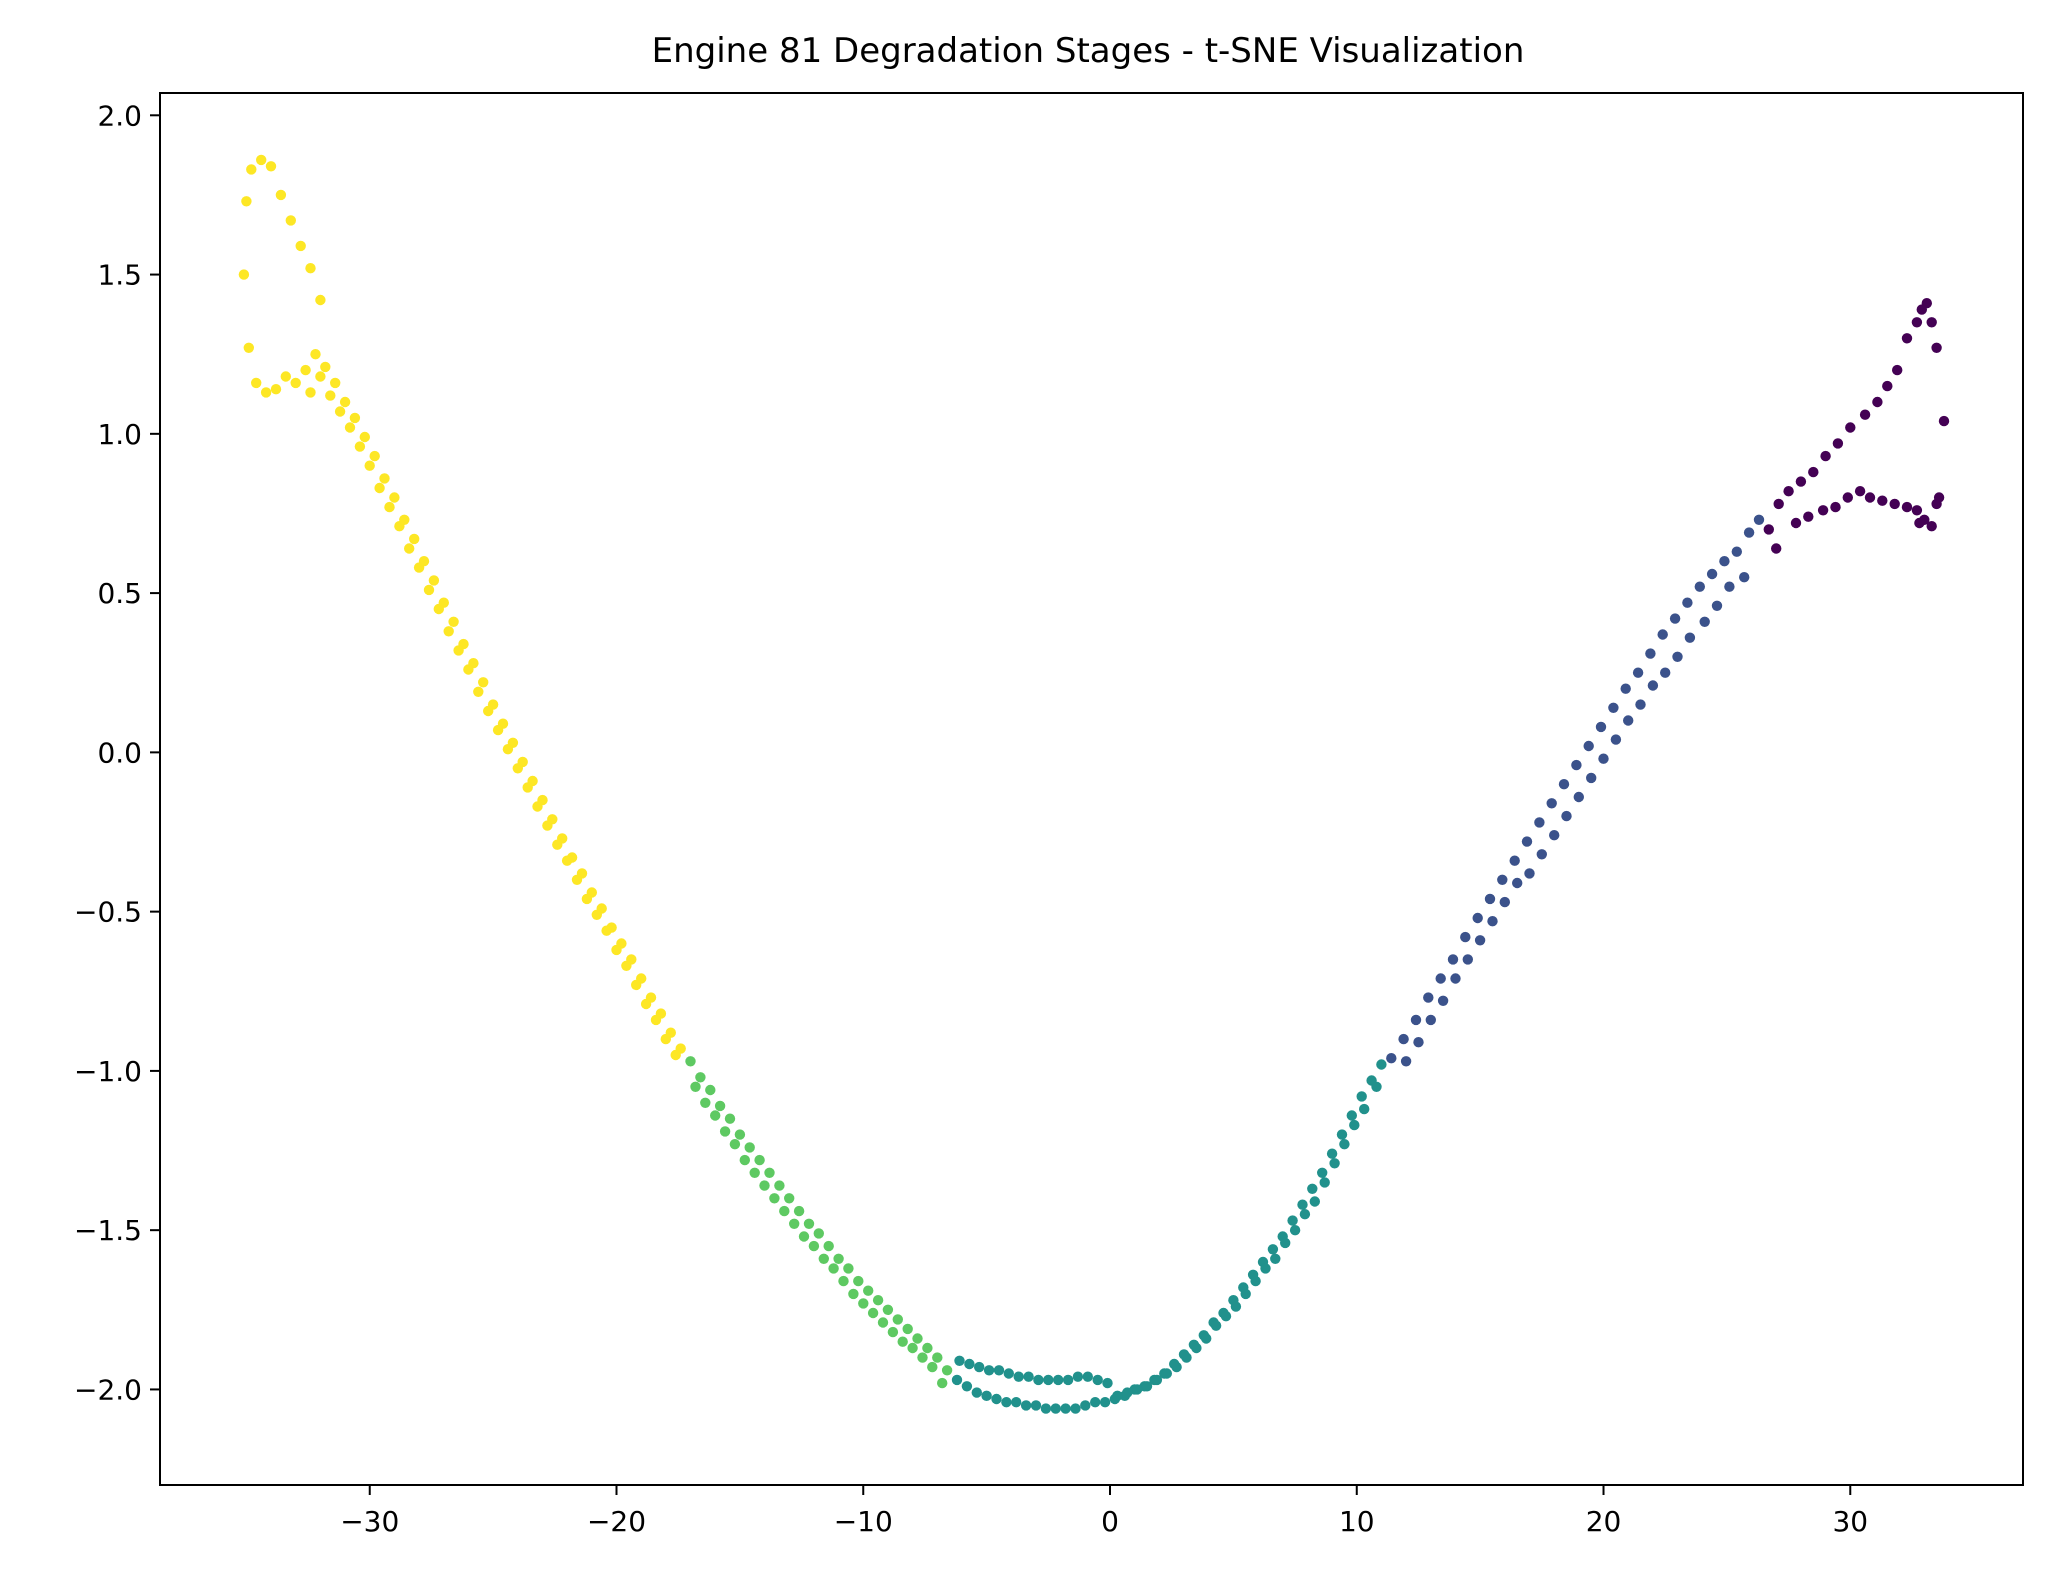  Describe the element at coordinates (108, 1071) in the screenshot. I see `y-tick-label: −1.0` at that location.